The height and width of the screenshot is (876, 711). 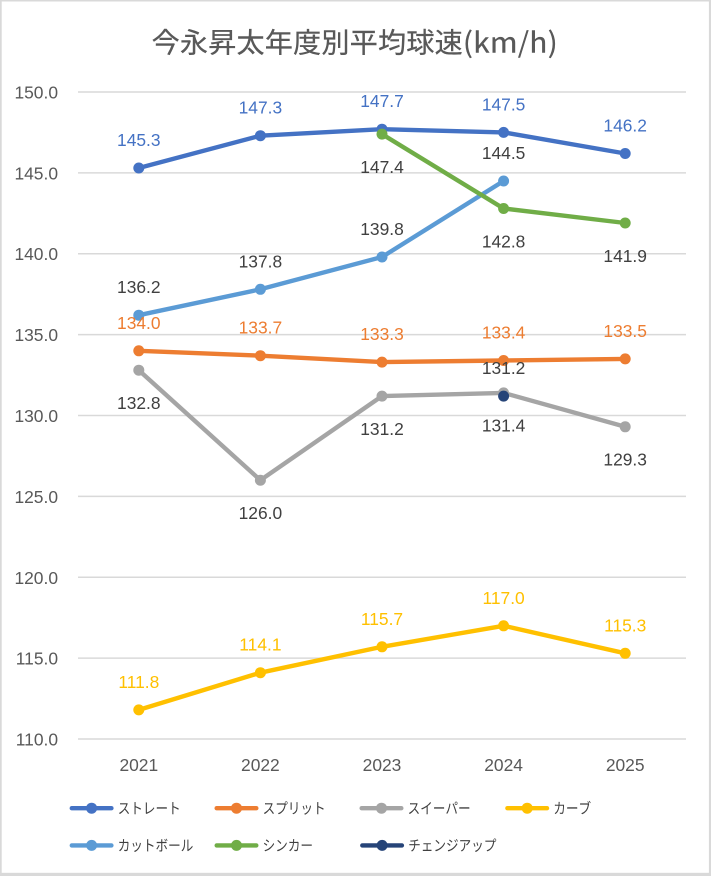 I want to click on svg-text: 130.0, so click(x=36, y=416).